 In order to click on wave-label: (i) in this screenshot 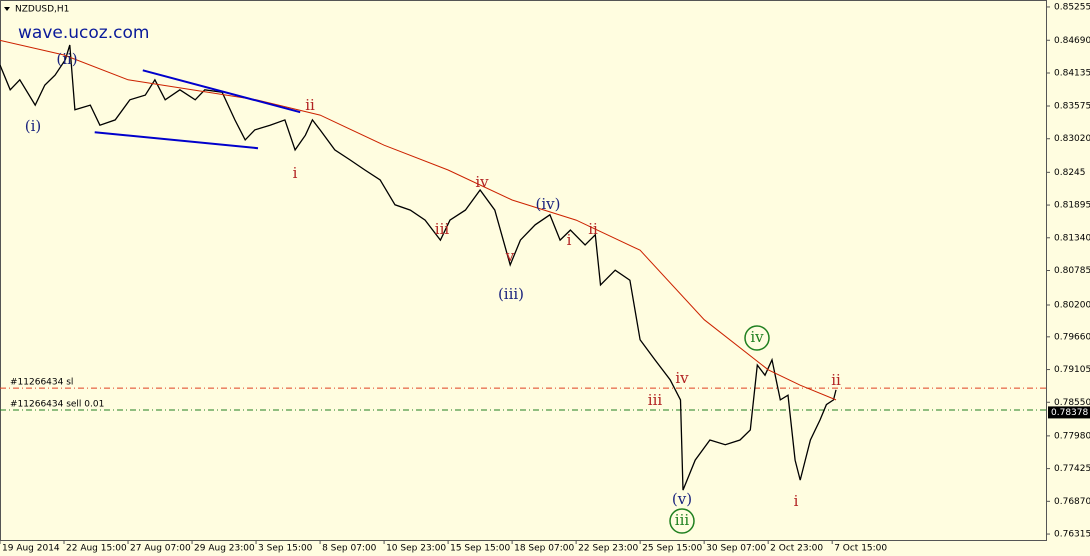, I will do `click(33, 126)`.